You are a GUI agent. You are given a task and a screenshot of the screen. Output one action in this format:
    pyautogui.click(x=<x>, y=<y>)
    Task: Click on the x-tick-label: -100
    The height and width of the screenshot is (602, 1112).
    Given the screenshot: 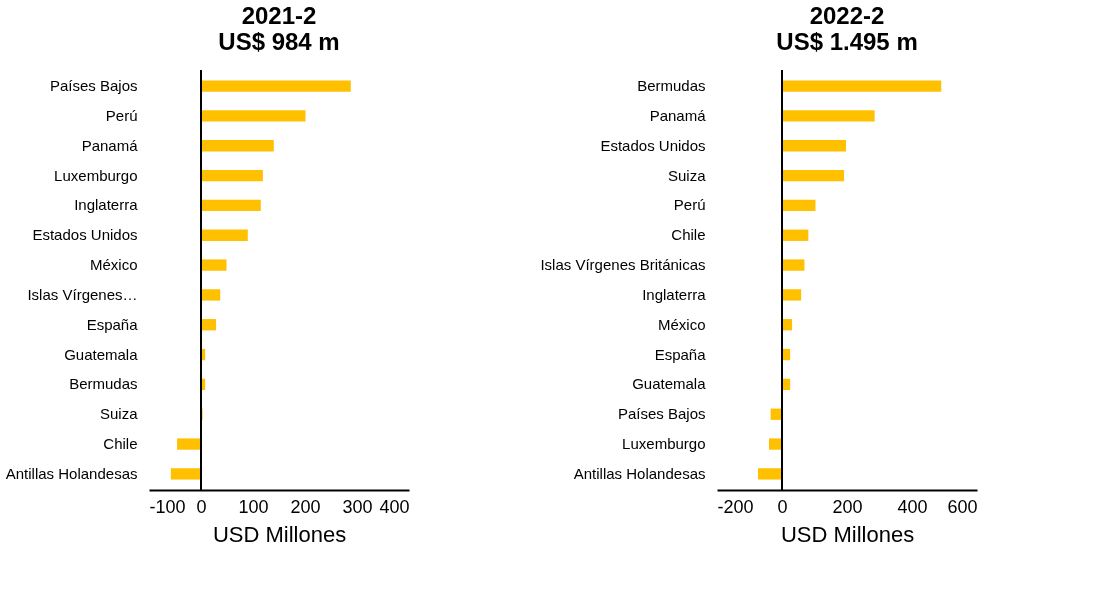 What is the action you would take?
    pyautogui.click(x=167, y=506)
    